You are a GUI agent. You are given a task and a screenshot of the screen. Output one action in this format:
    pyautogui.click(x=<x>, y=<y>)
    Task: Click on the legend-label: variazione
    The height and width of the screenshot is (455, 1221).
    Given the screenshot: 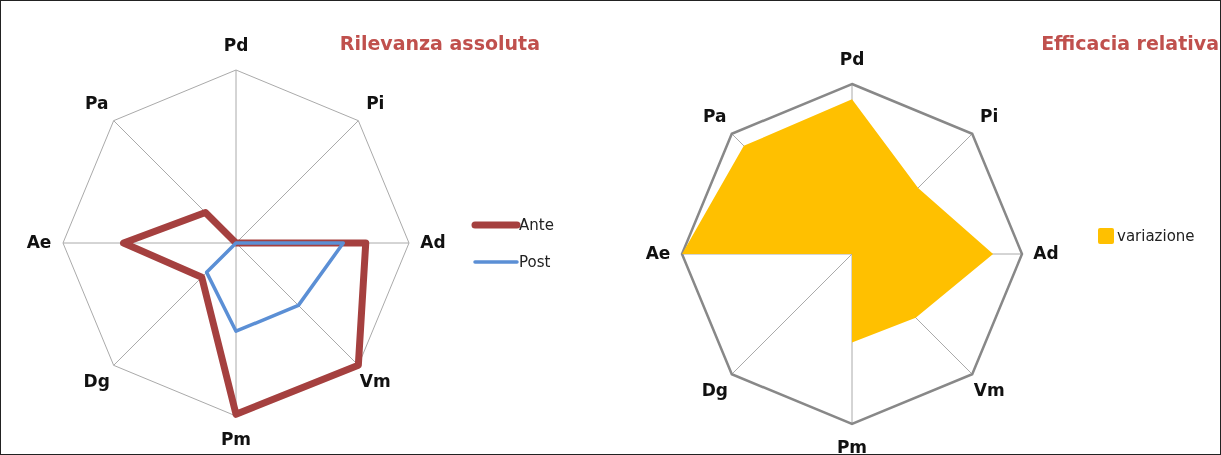 What is the action you would take?
    pyautogui.click(x=1156, y=235)
    